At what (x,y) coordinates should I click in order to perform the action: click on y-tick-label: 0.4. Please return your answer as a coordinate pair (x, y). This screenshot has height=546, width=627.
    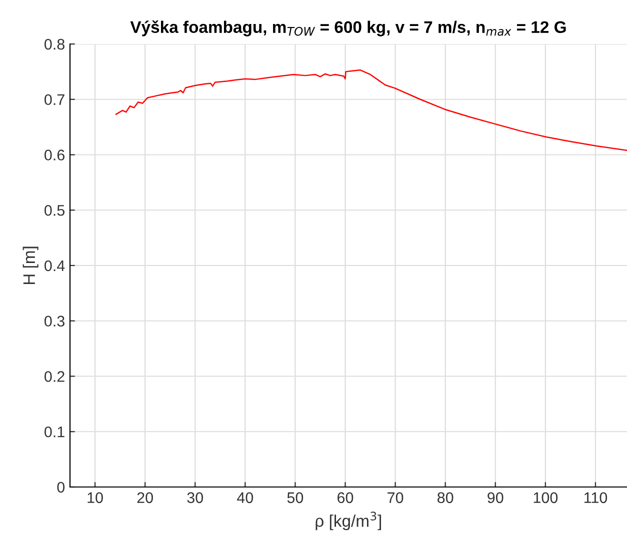
    Looking at the image, I should click on (54, 266).